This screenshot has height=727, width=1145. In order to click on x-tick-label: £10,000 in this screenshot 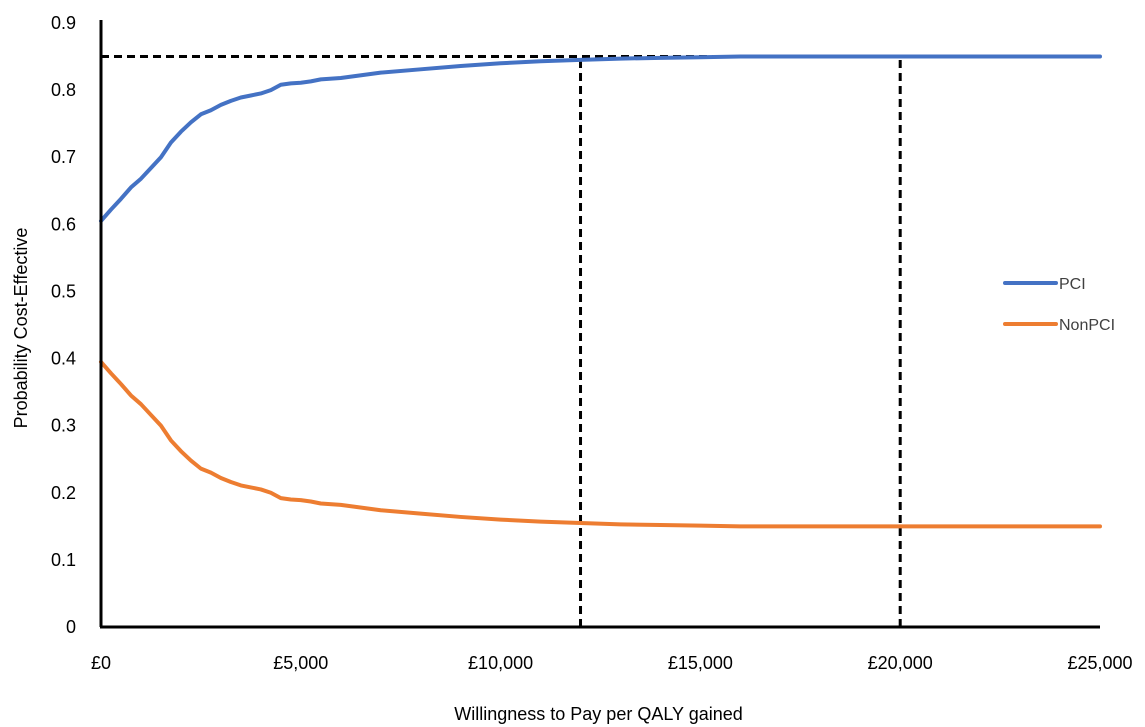, I will do `click(500, 663)`.